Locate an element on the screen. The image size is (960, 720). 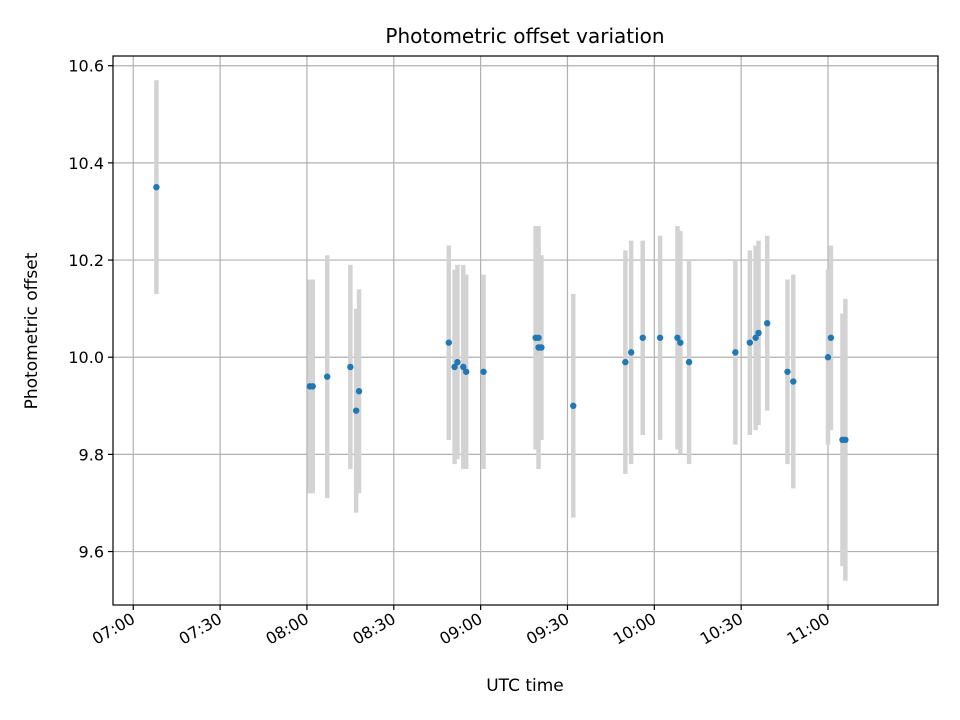
y-axis-title: Photometric offset is located at coordinates (32, 330).